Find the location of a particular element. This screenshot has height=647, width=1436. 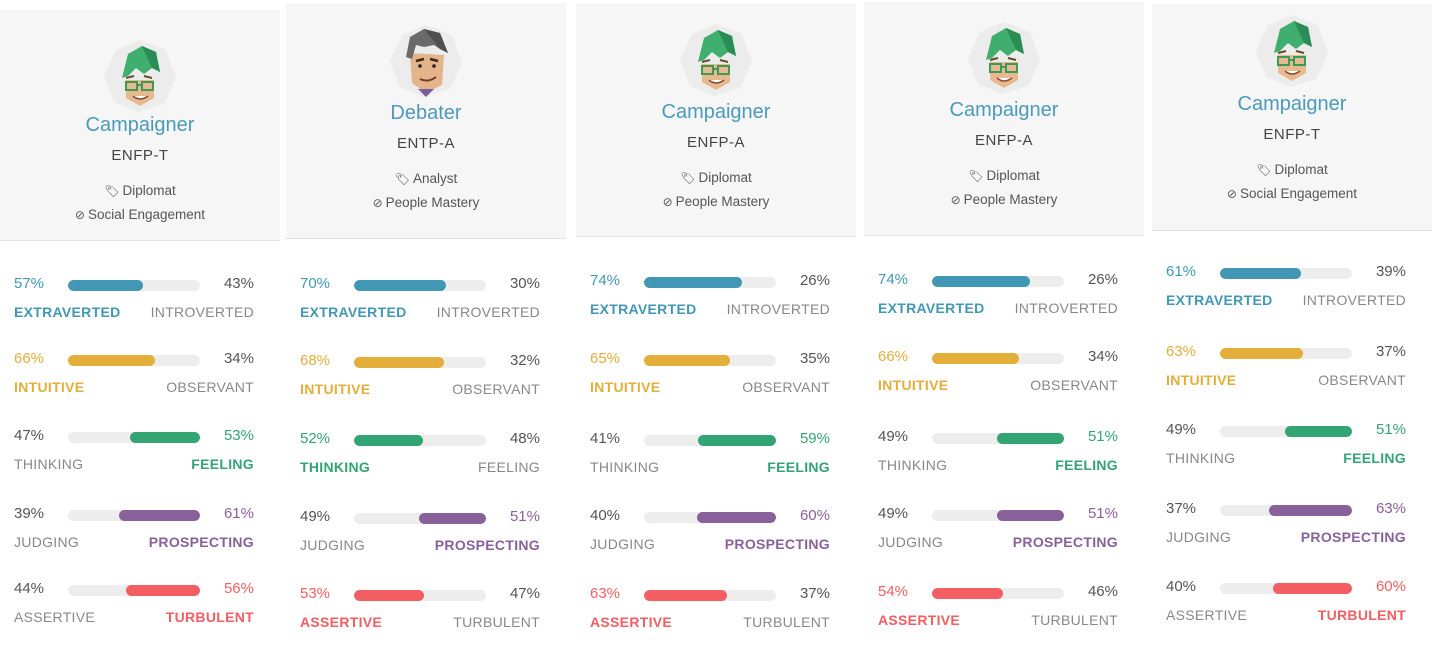

personality-title: Debater is located at coordinates (426, 113).